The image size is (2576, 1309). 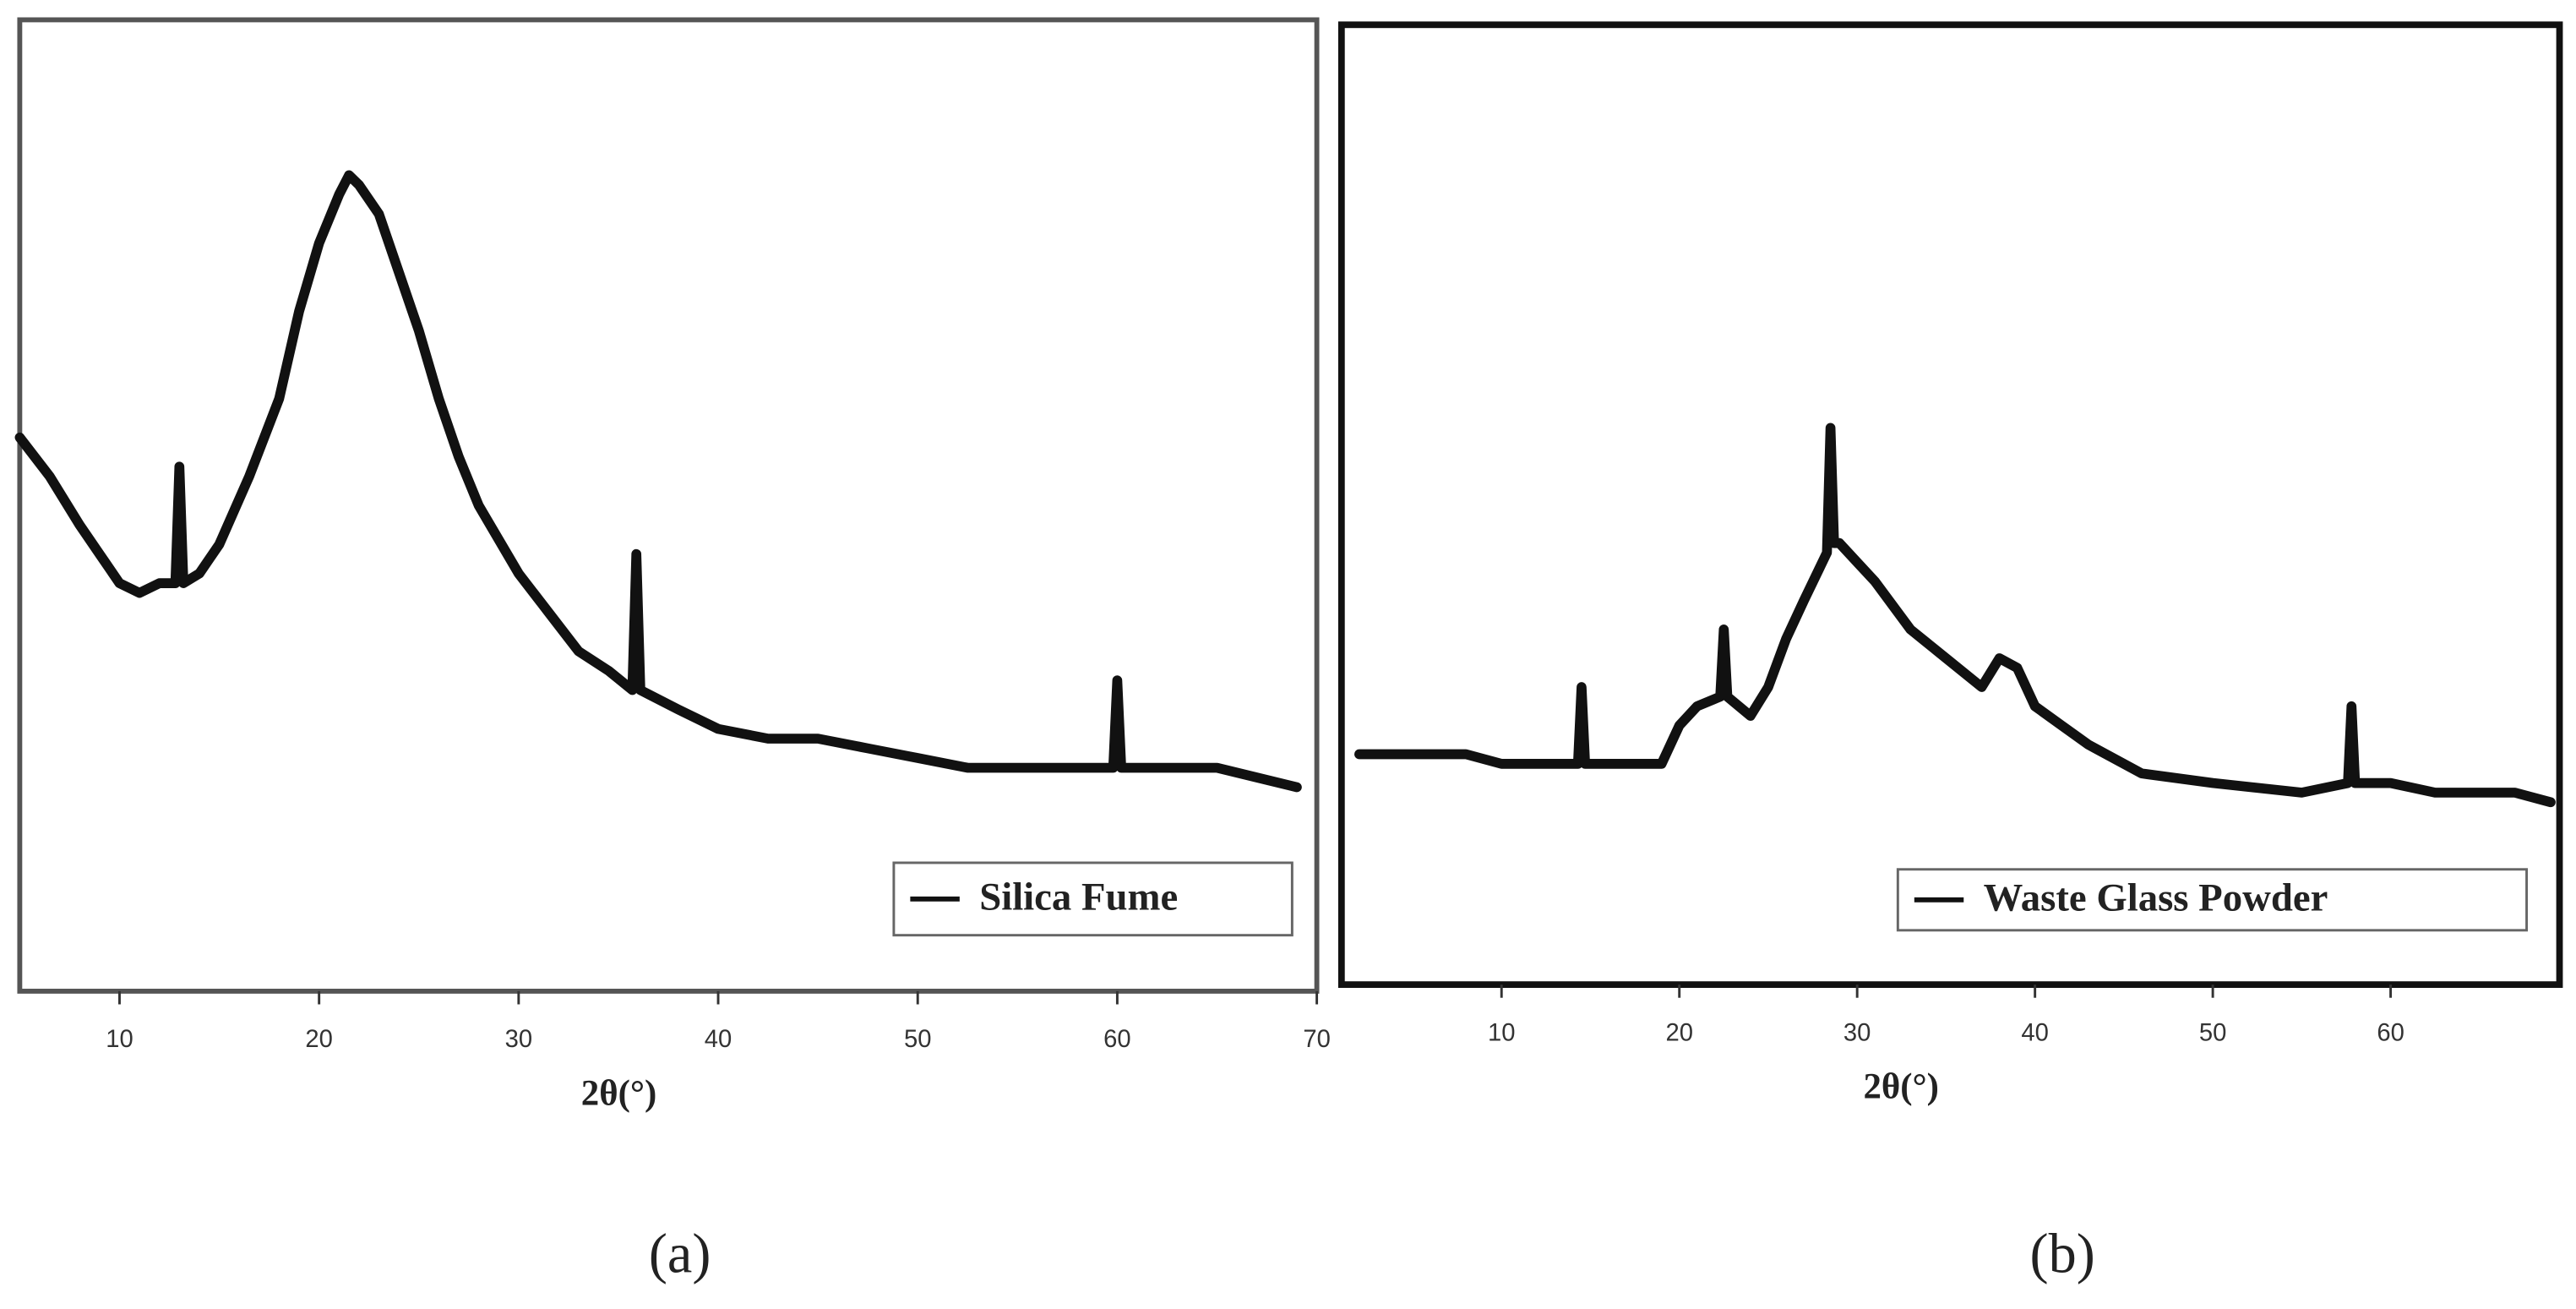 What do you see at coordinates (2062, 1254) in the screenshot?
I see `panel-label: (b)` at bounding box center [2062, 1254].